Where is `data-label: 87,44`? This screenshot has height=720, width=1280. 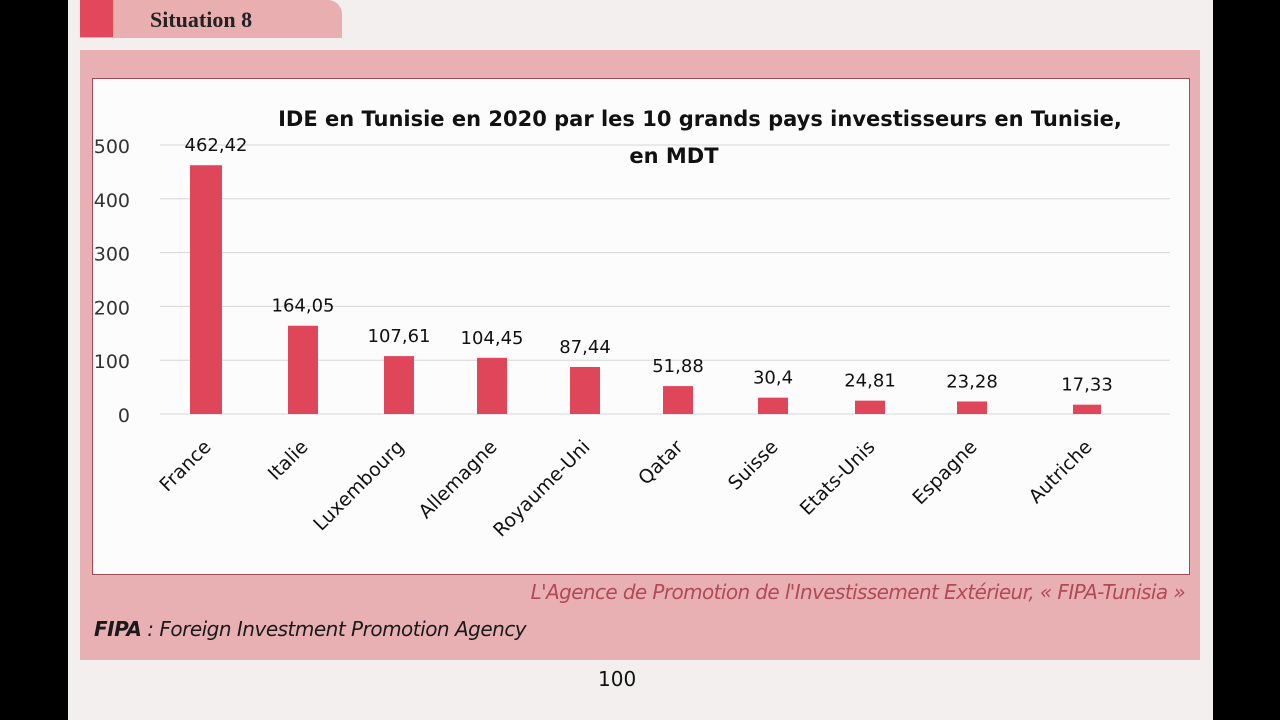
data-label: 87,44 is located at coordinates (585, 347).